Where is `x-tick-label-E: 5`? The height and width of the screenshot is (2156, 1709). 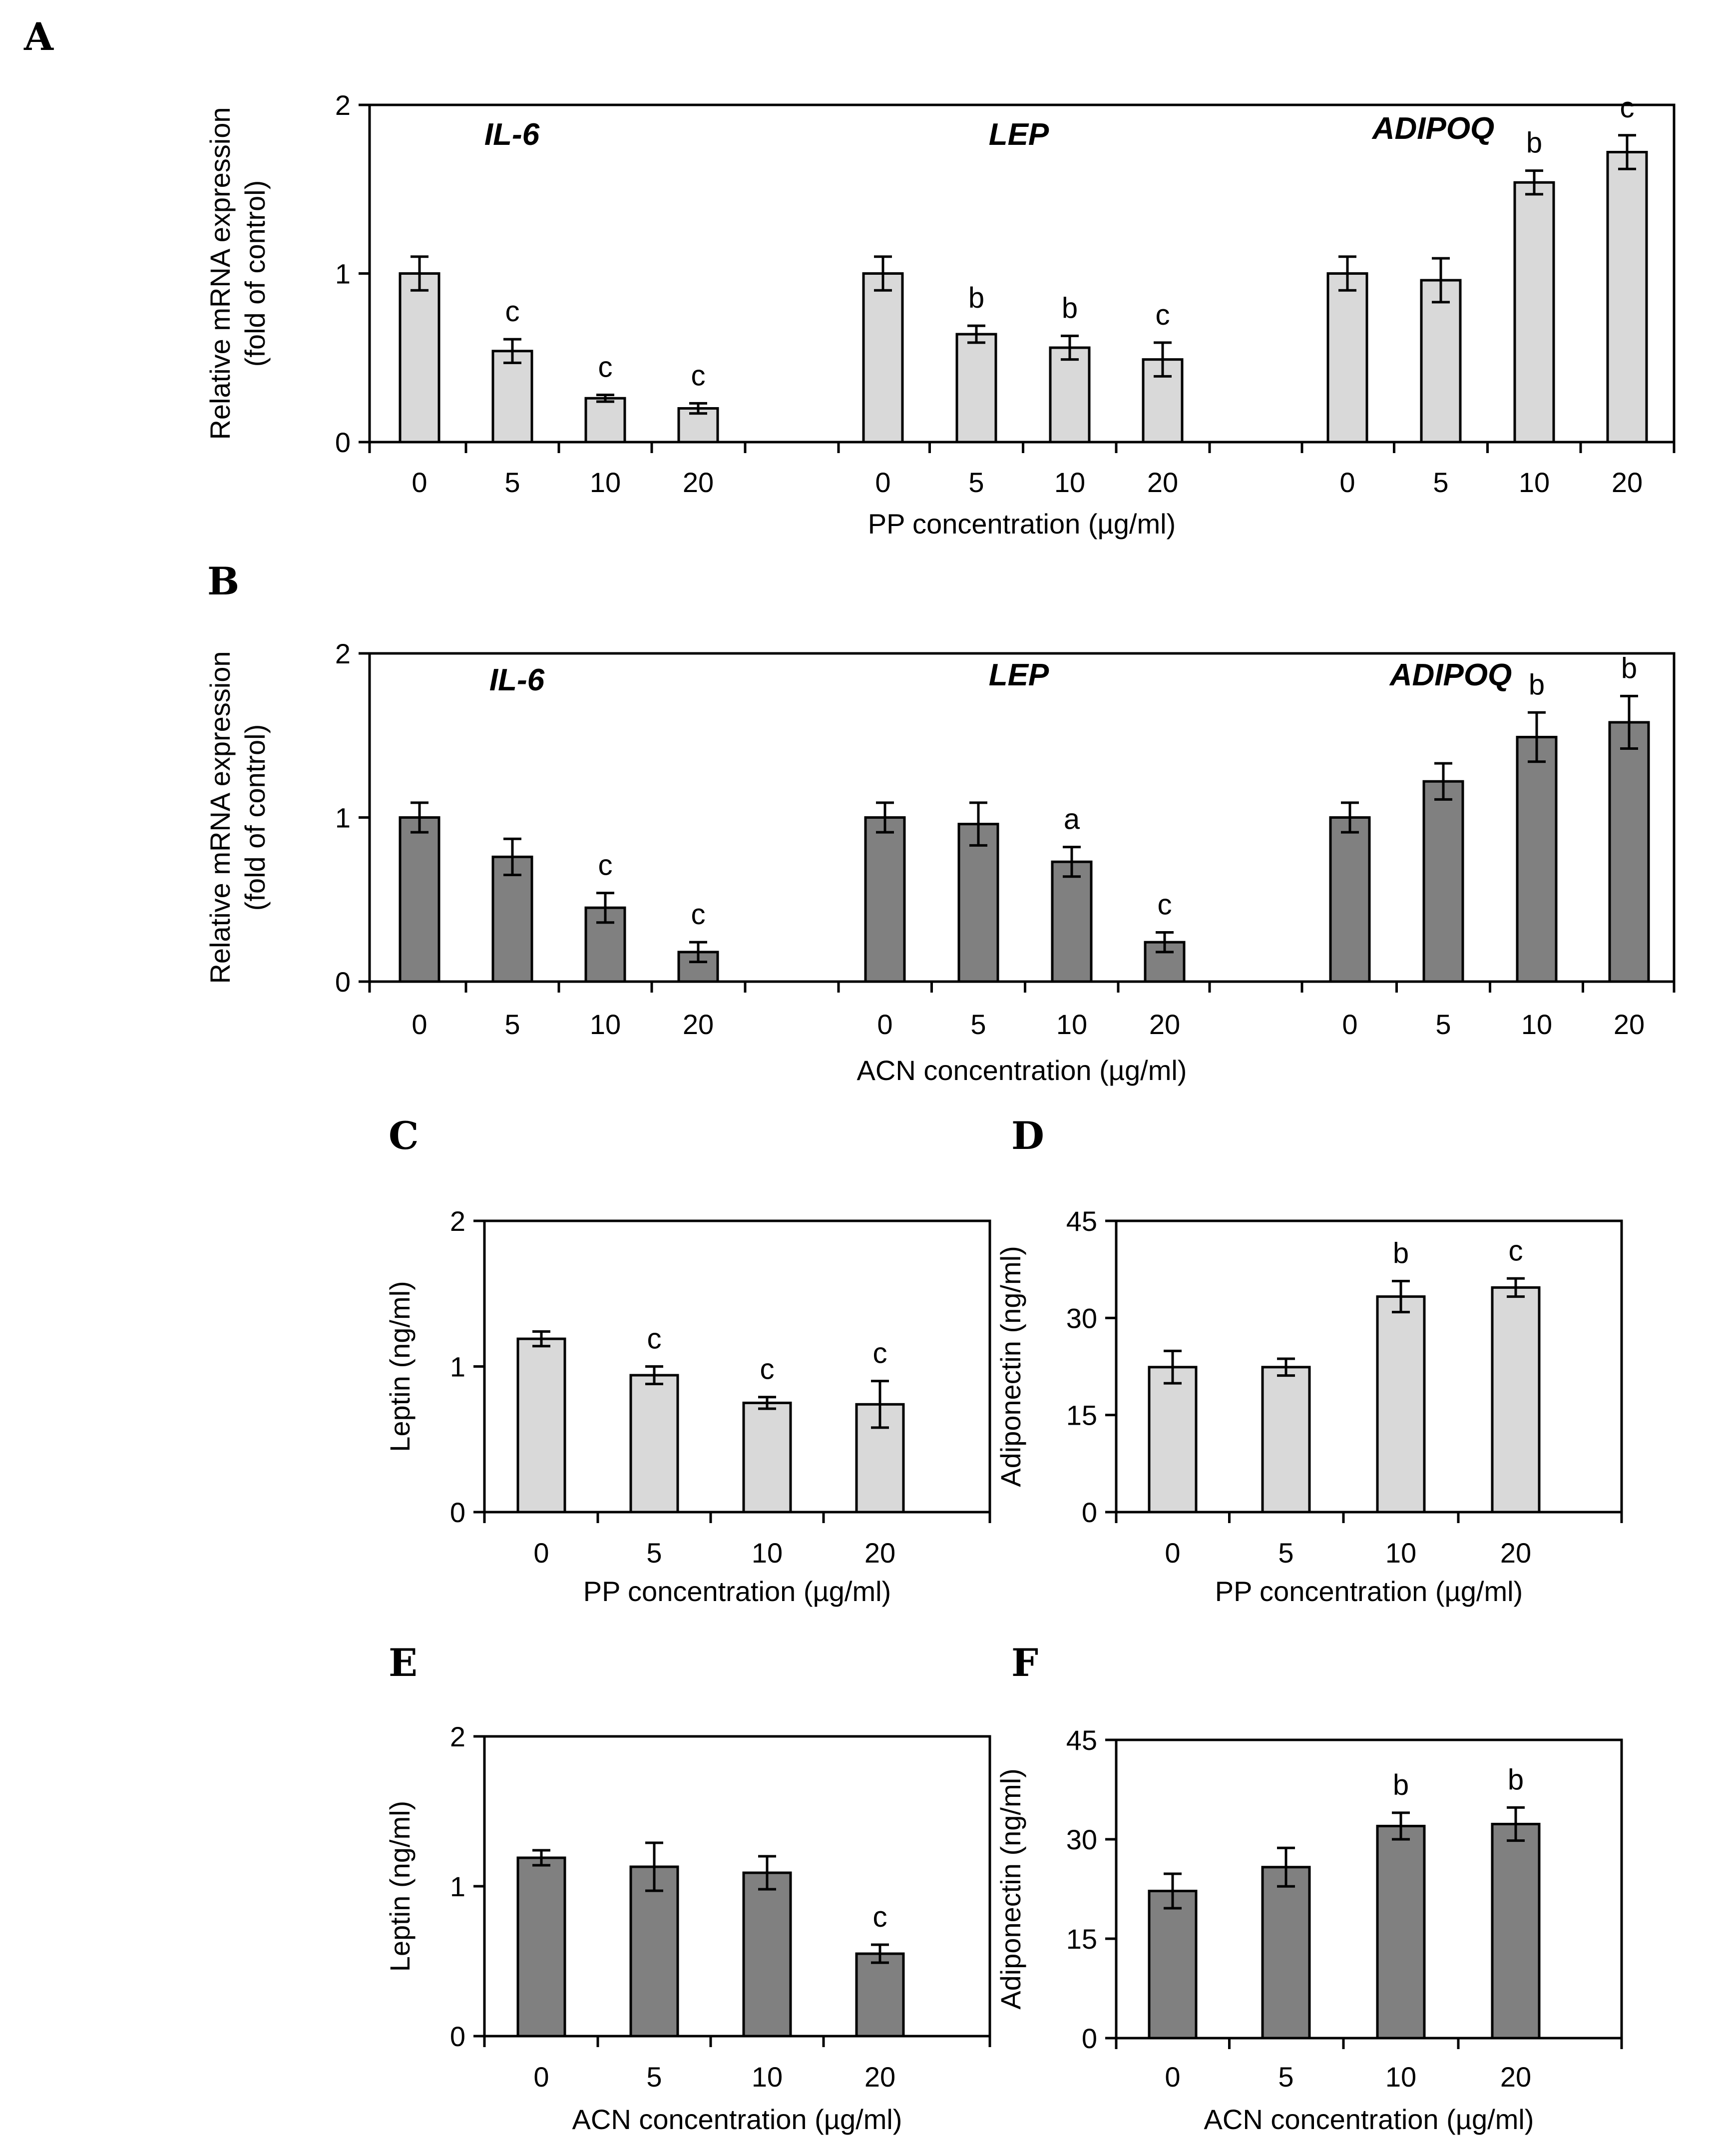 x-tick-label-E: 5 is located at coordinates (654, 2077).